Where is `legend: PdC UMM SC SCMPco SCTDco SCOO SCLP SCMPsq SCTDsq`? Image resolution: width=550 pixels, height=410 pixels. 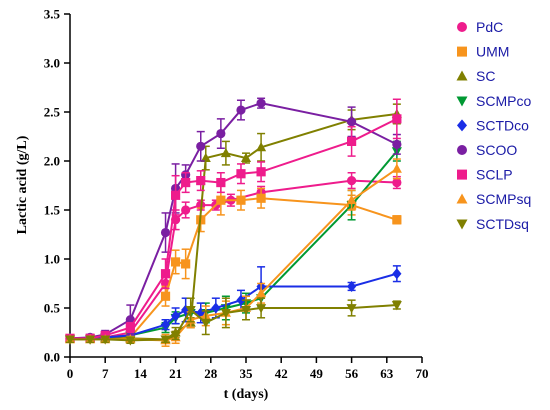 legend: PdC UMM SC SCMPco SCTDco SCOO SCLP SCMPsq SCTDsq is located at coordinates (493, 125).